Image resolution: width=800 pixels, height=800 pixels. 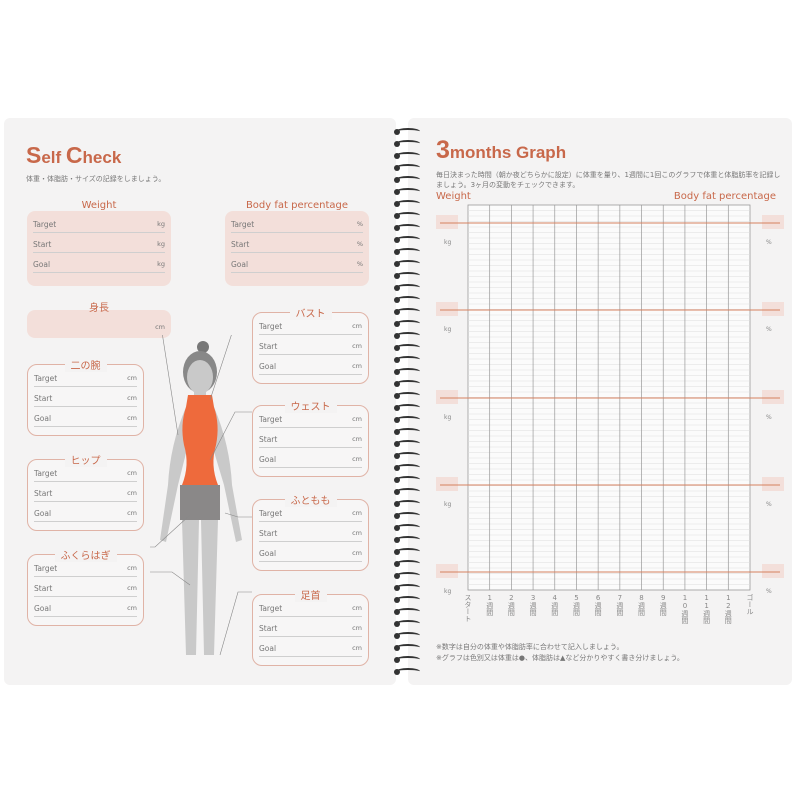 I want to click on field-row: Start kg, so click(x=99, y=245).